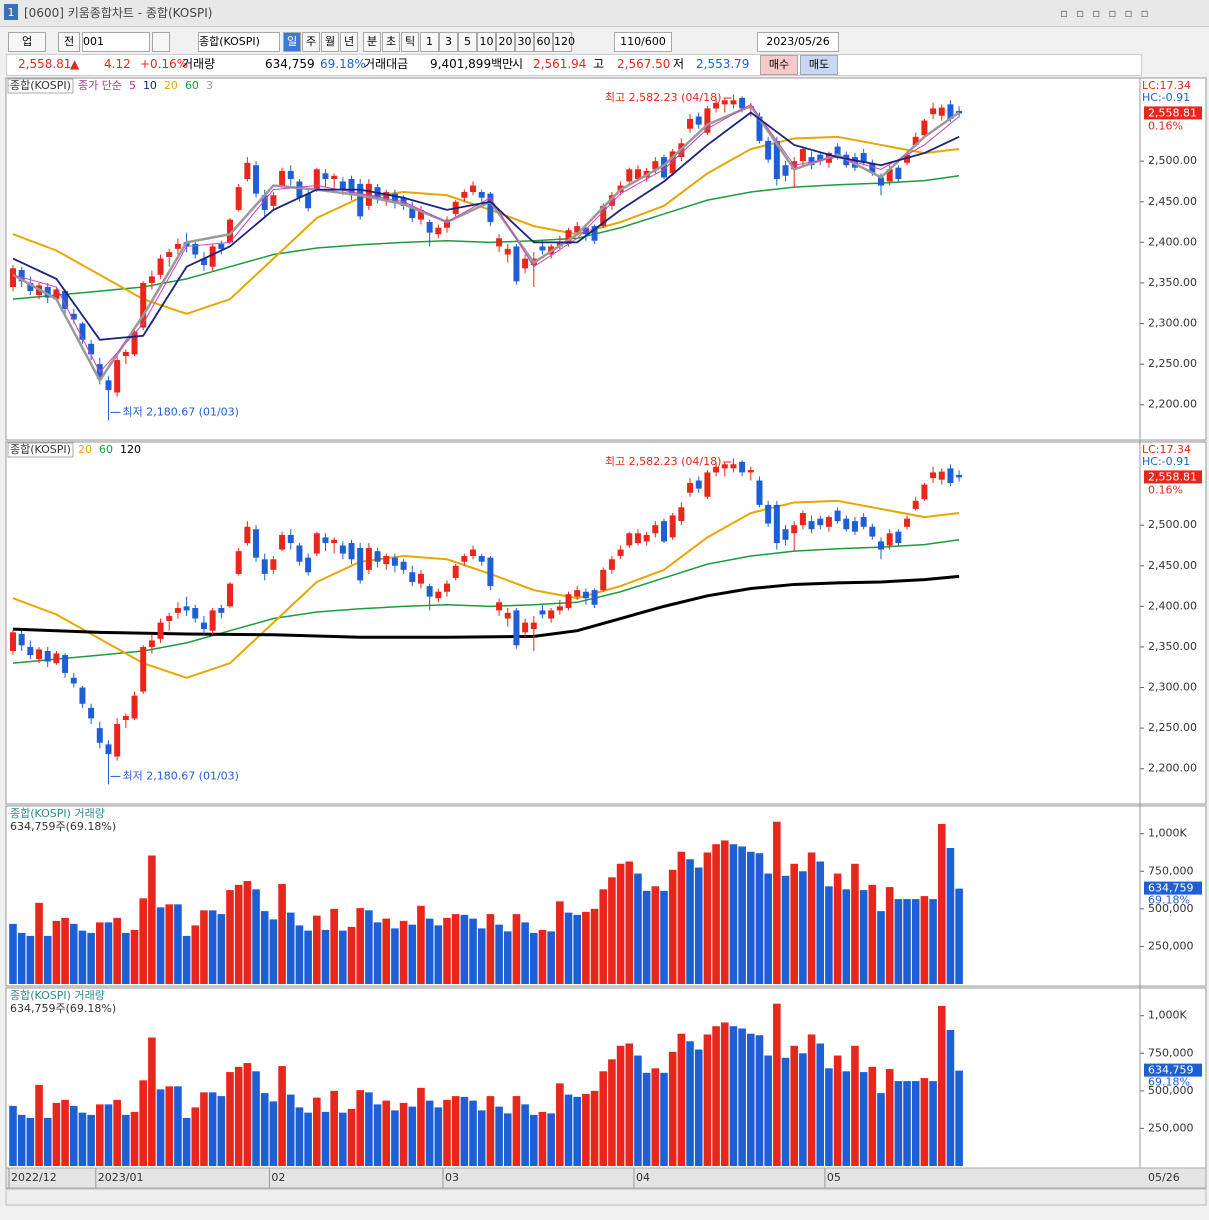 The image size is (1209, 1220). What do you see at coordinates (798, 42) in the screenshot?
I see `date-field: 2023/05/26` at bounding box center [798, 42].